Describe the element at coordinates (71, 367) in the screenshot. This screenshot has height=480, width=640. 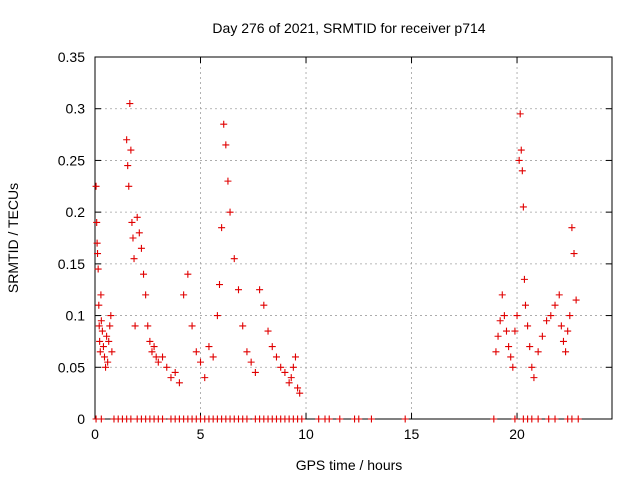
I see `y-tick-label: 0.05` at that location.